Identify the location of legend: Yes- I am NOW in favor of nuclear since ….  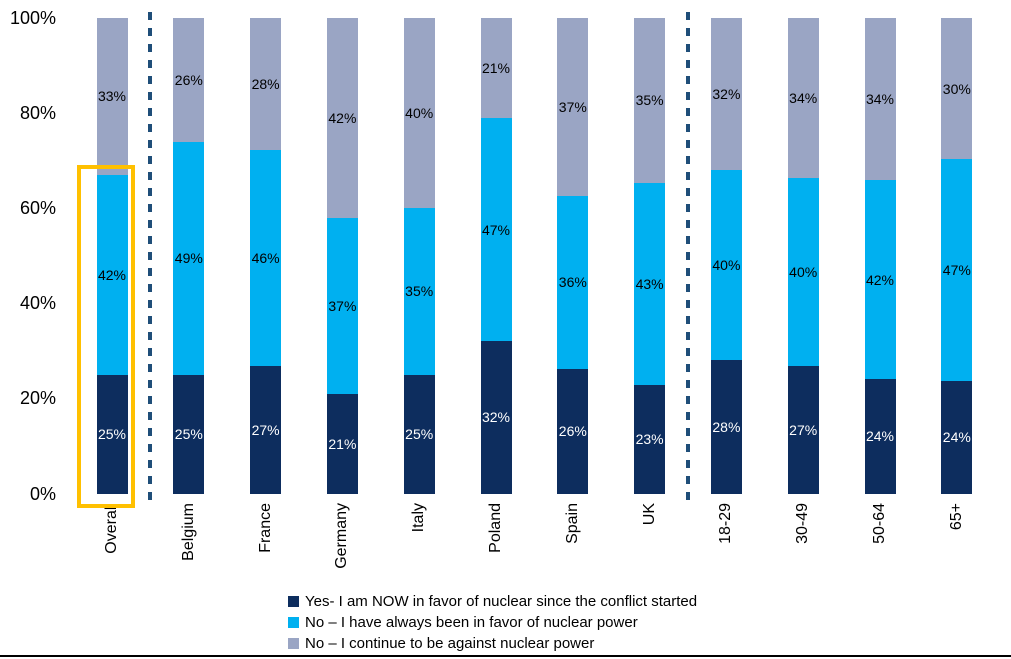
(492, 622).